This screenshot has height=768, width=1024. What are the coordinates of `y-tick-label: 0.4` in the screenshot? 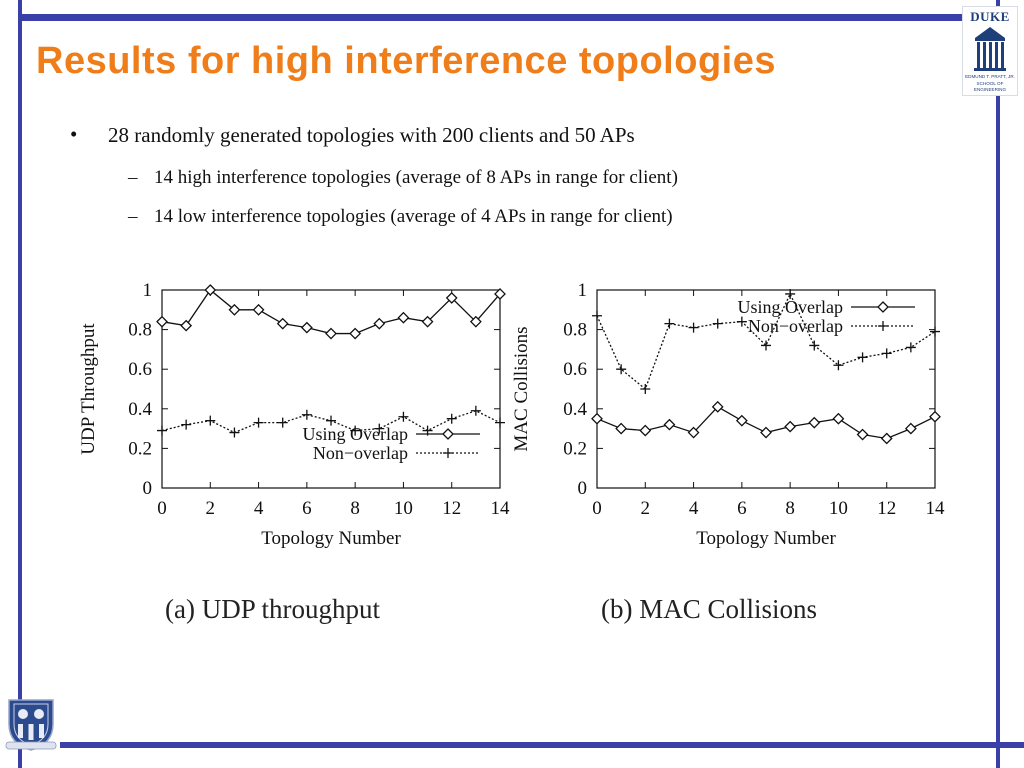 It's located at (575, 409).